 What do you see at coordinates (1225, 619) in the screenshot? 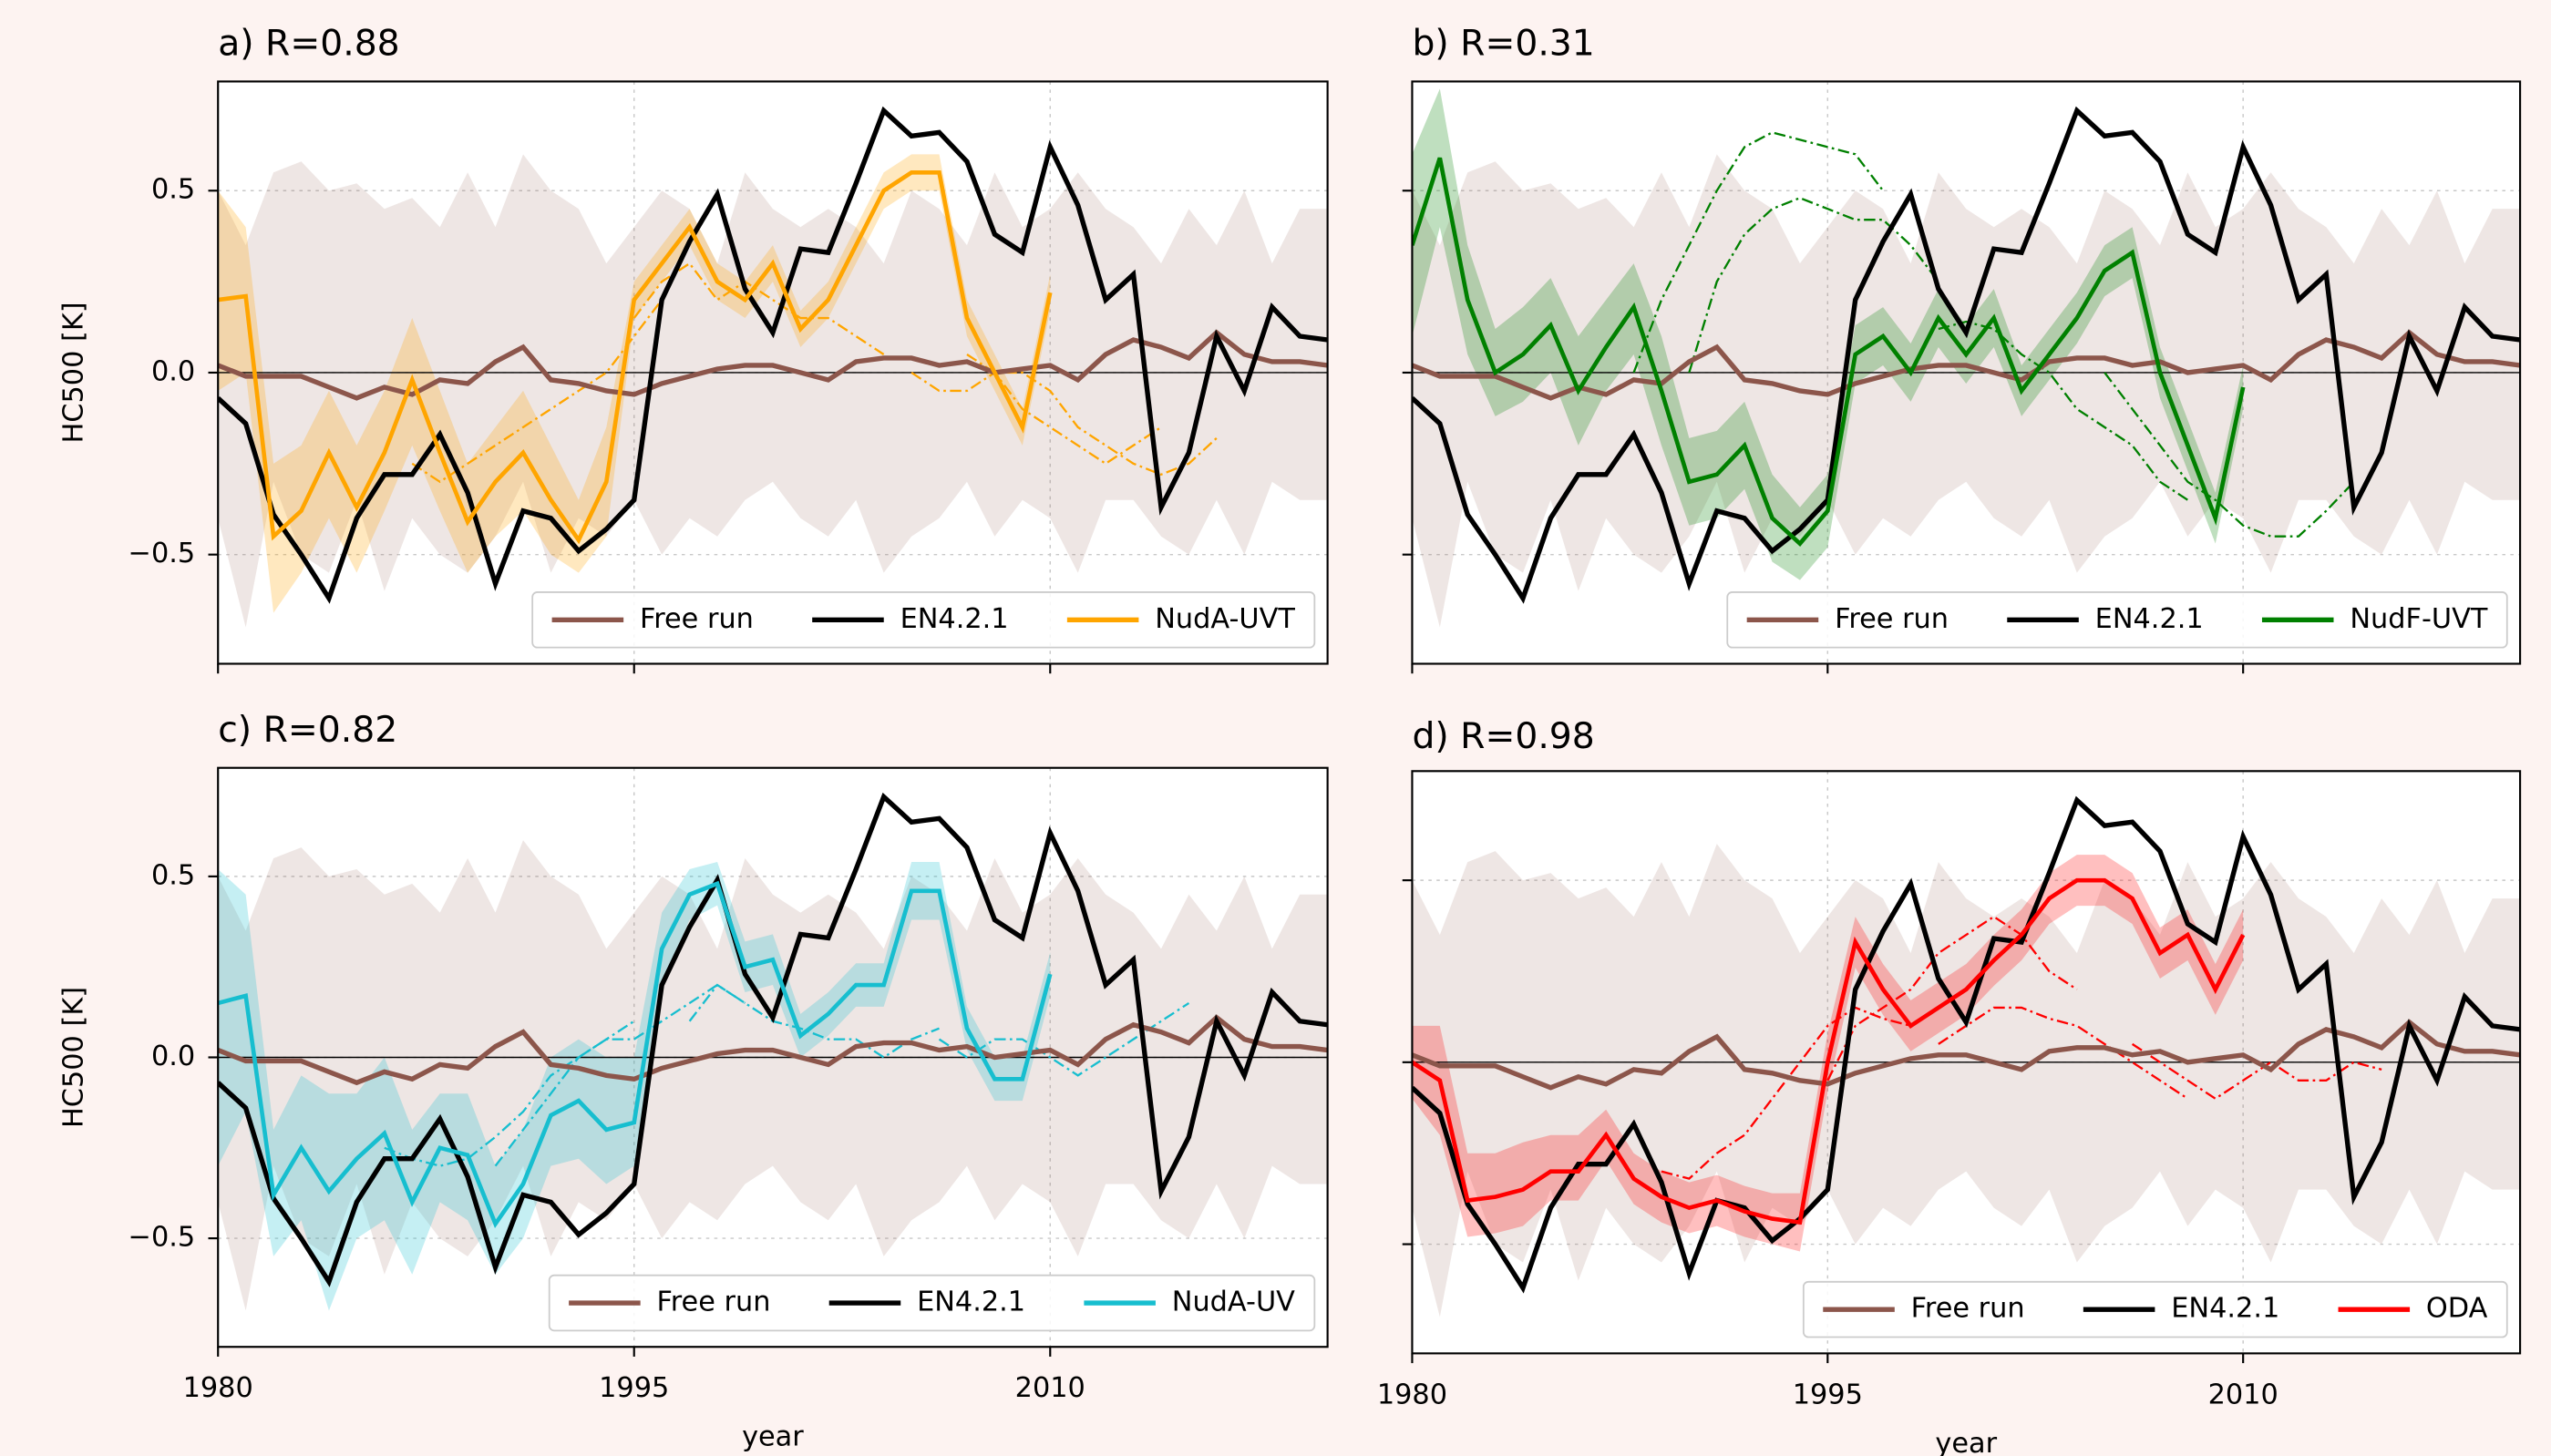
I see `legend-label: NudA-UVT` at bounding box center [1225, 619].